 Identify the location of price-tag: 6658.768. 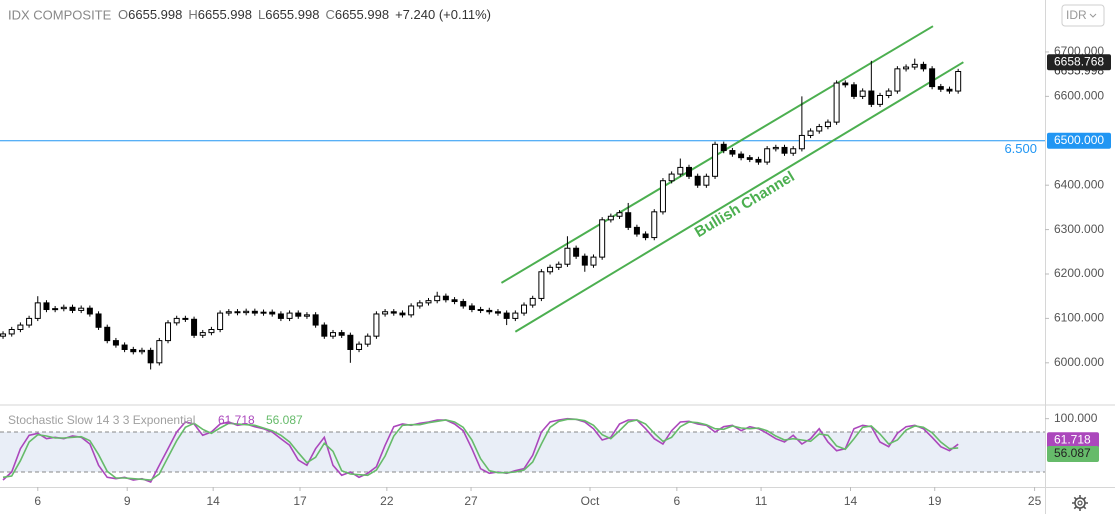
(1079, 61).